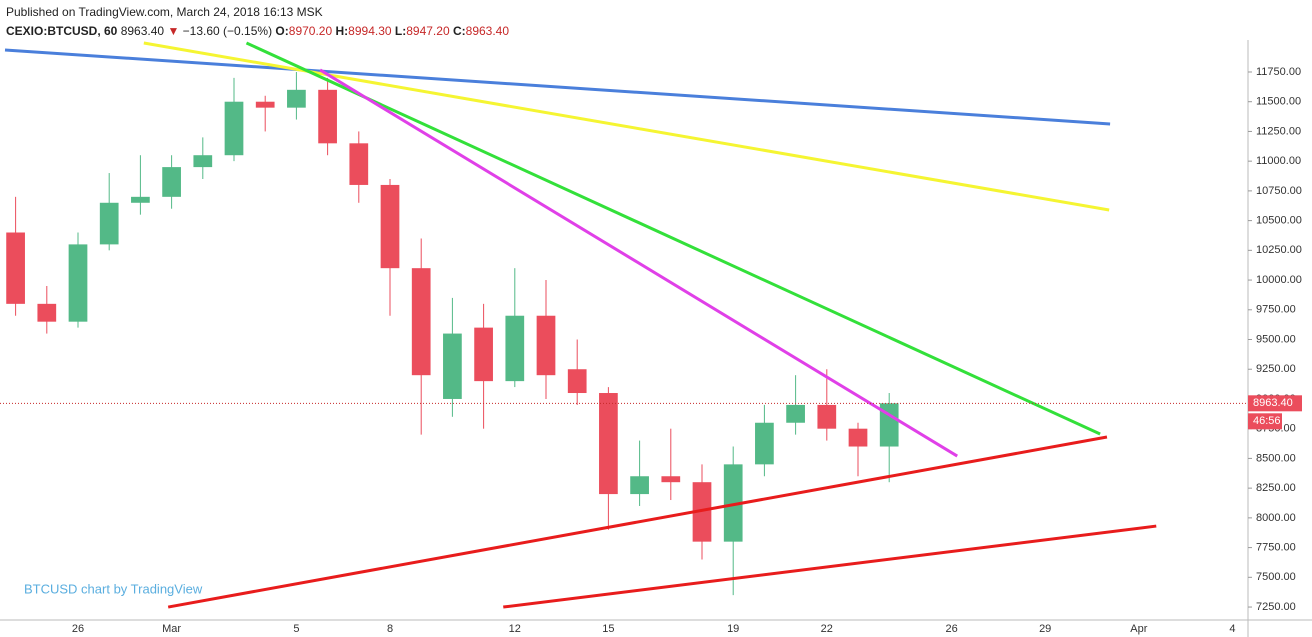 The height and width of the screenshot is (637, 1312). I want to click on c: 8963.40, so click(487, 31).